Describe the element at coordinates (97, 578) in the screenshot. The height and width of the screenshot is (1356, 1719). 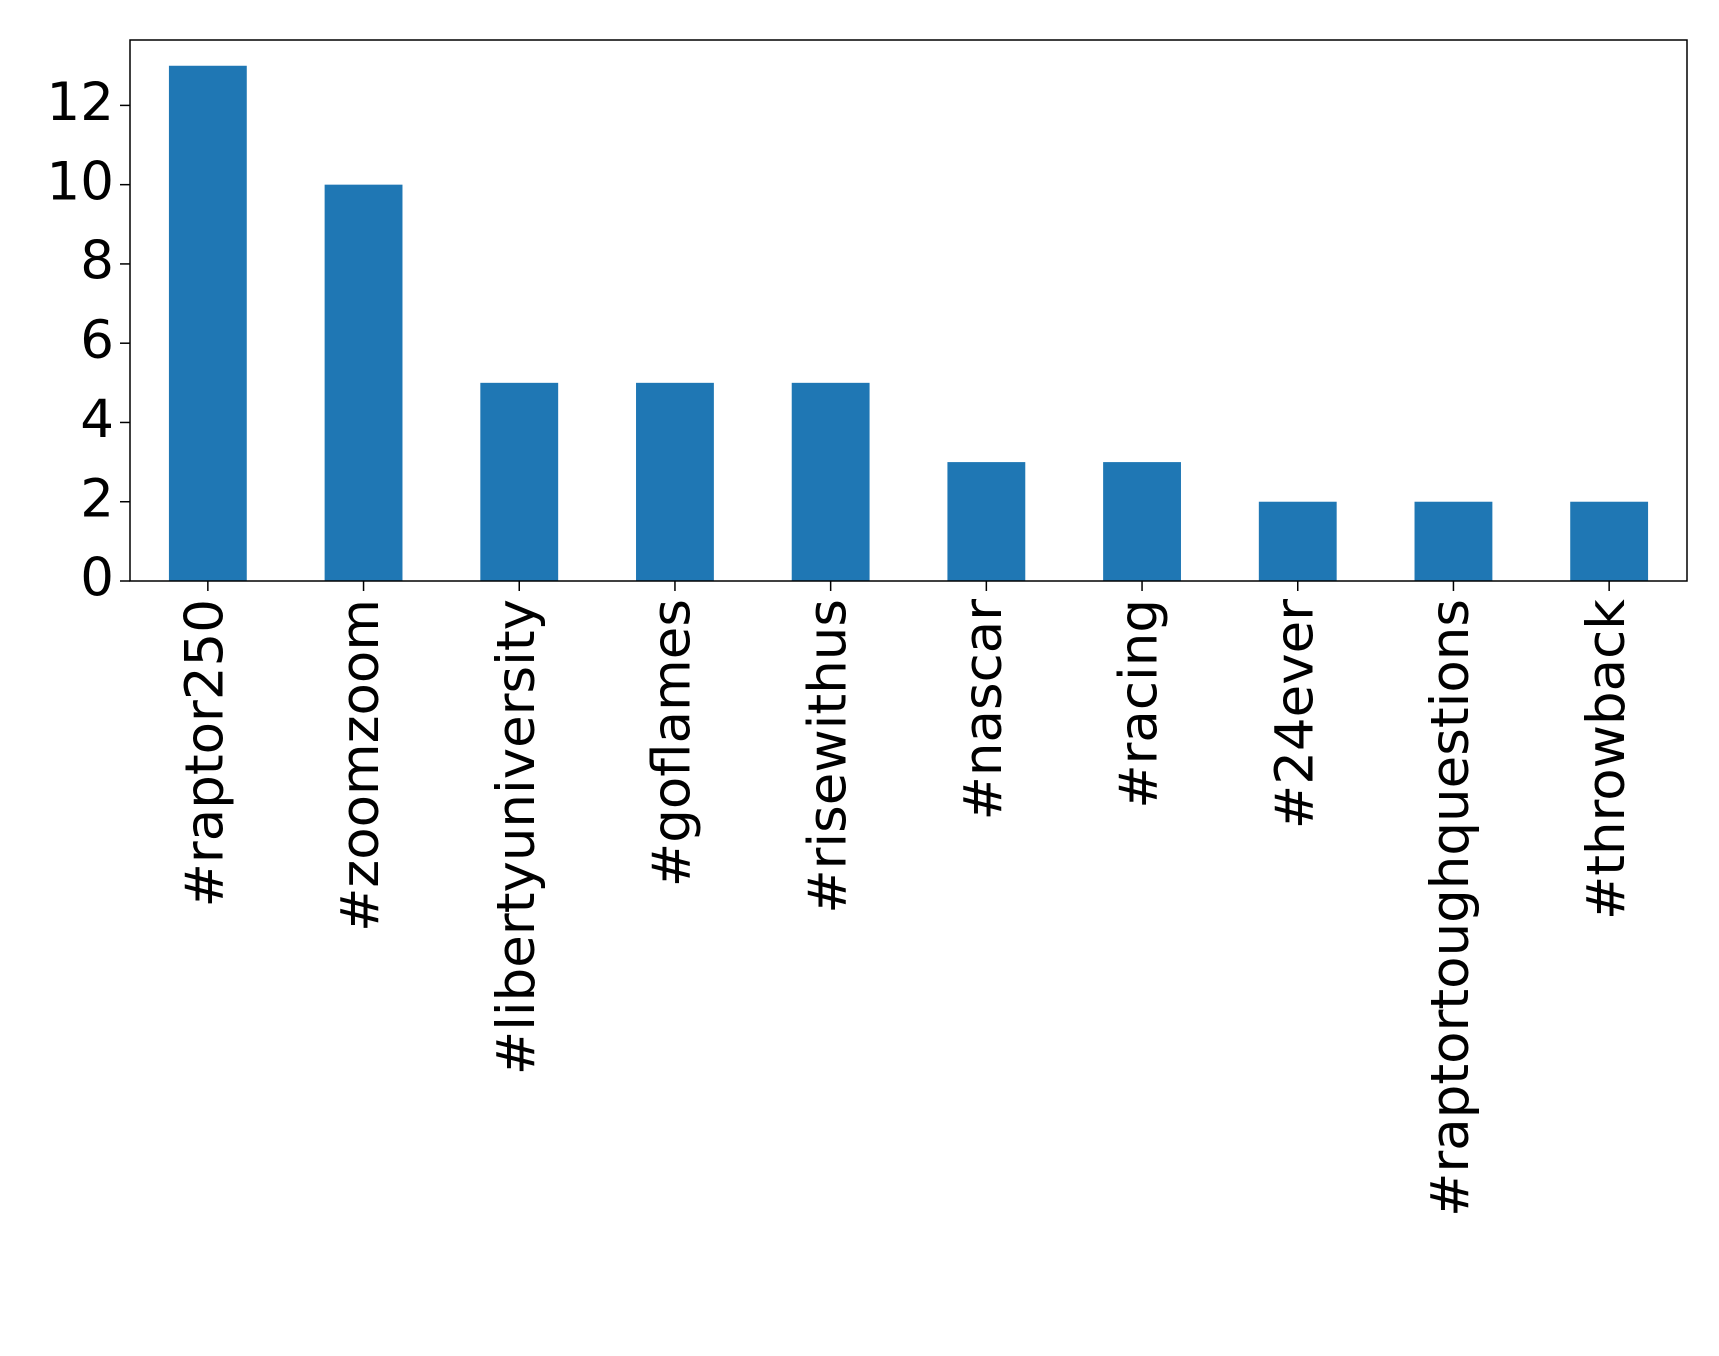
I see `y-tick-label: 0` at that location.